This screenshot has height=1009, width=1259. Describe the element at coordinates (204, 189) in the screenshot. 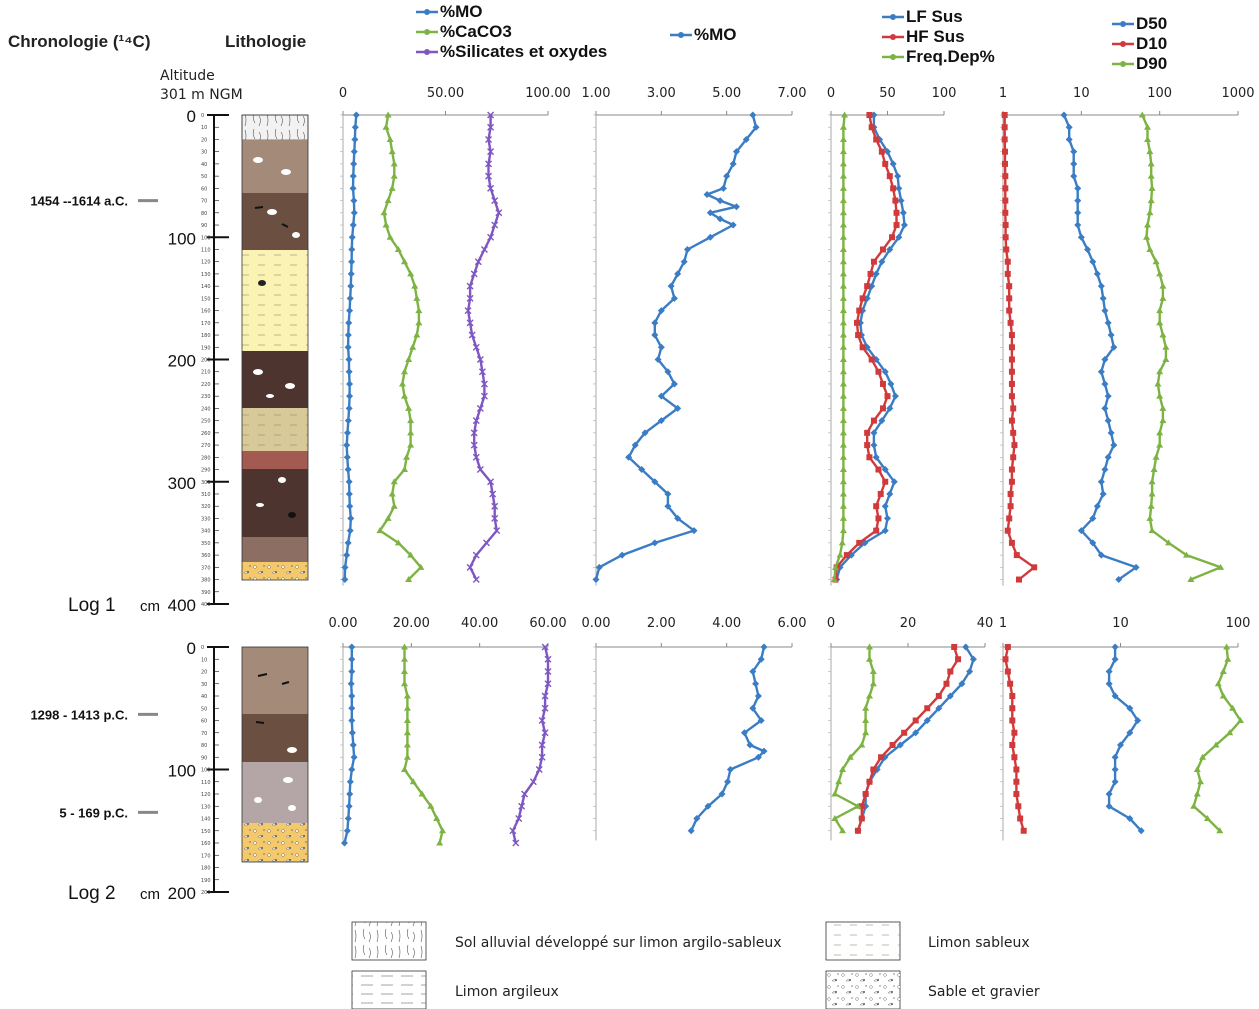

I see `depth-minor-label: 60` at that location.